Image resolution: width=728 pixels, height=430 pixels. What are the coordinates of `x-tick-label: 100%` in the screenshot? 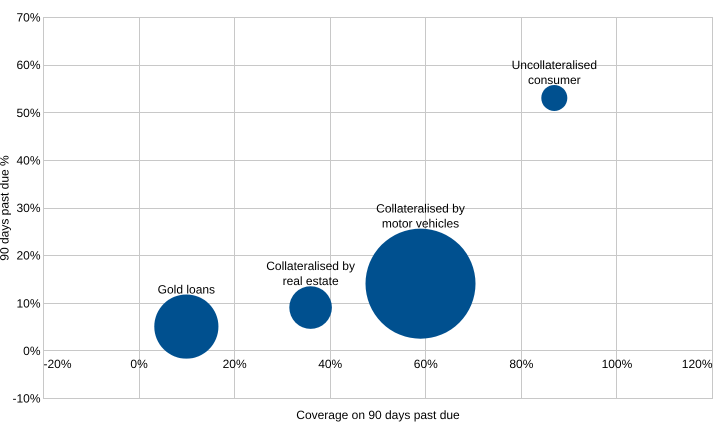 It's located at (617, 363).